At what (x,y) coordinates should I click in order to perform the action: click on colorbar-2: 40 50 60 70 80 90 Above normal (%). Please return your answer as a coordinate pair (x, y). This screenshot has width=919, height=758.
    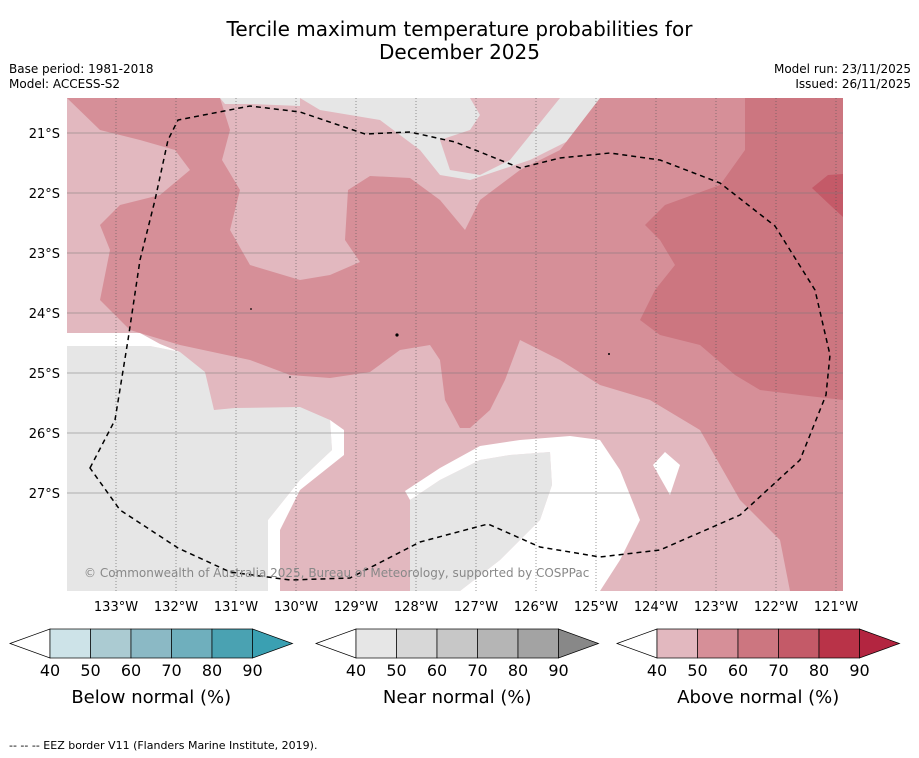
    Looking at the image, I should click on (758, 668).